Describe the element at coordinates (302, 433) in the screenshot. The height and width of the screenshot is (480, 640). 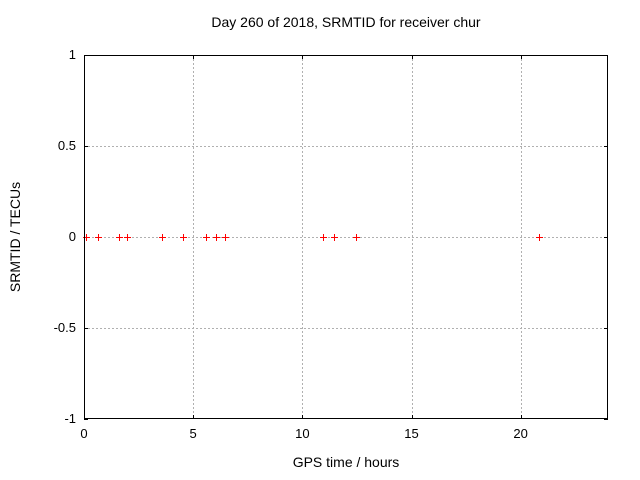
I see `x-tick-label: 10` at that location.